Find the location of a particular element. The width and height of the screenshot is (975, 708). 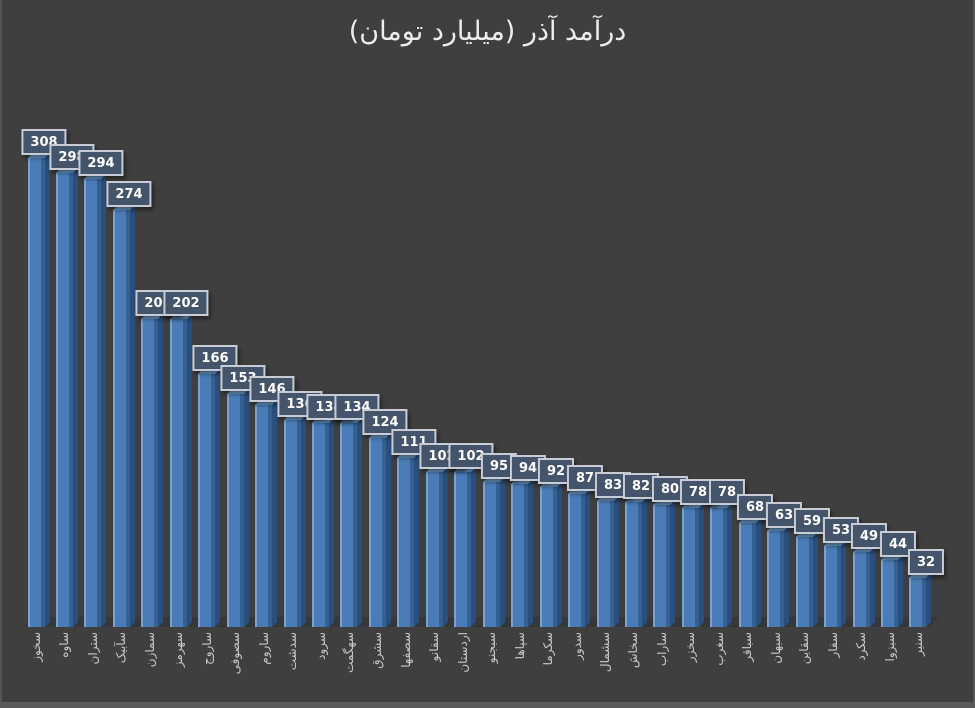

x-axis-label: سدور is located at coordinates (577, 646).